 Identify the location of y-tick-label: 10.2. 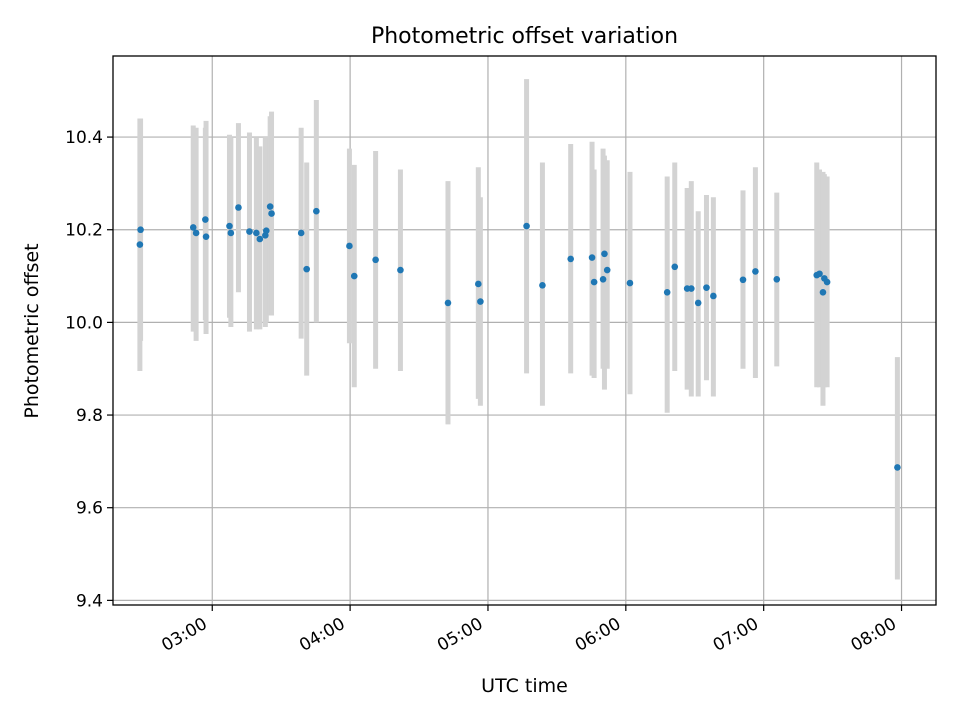
(84, 231).